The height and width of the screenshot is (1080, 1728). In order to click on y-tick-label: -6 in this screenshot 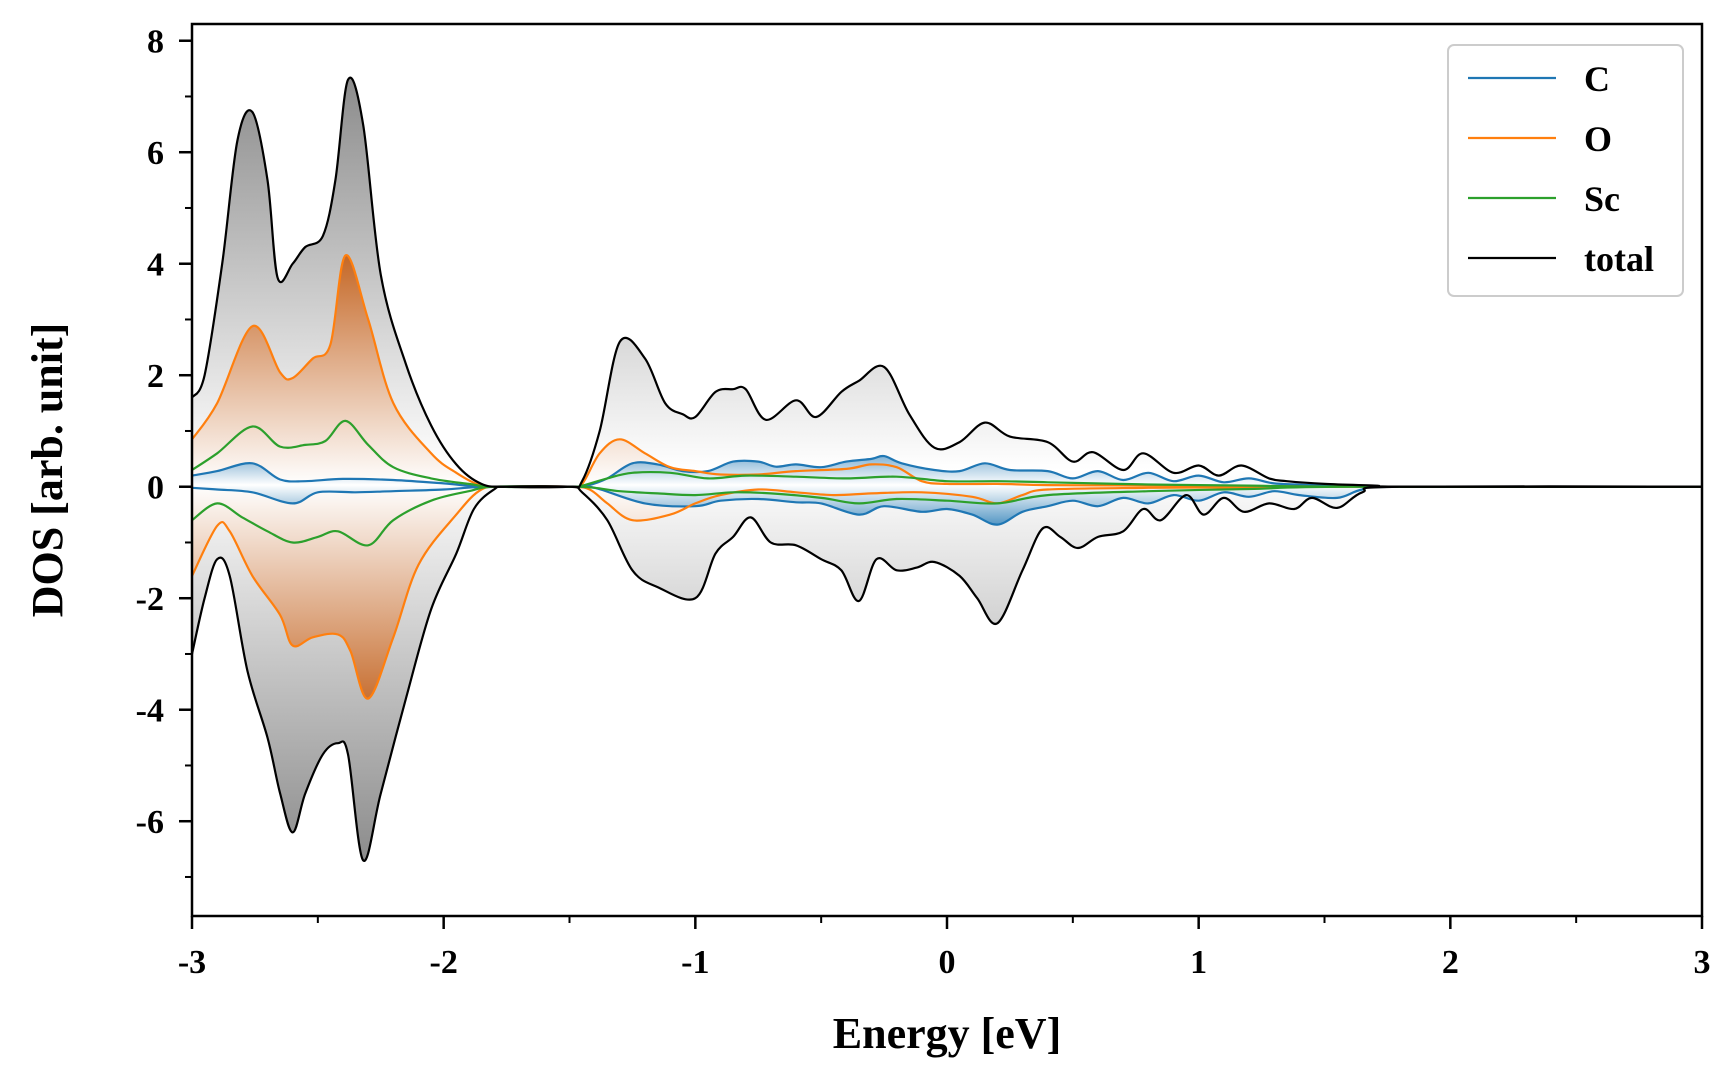, I will do `click(150, 822)`.